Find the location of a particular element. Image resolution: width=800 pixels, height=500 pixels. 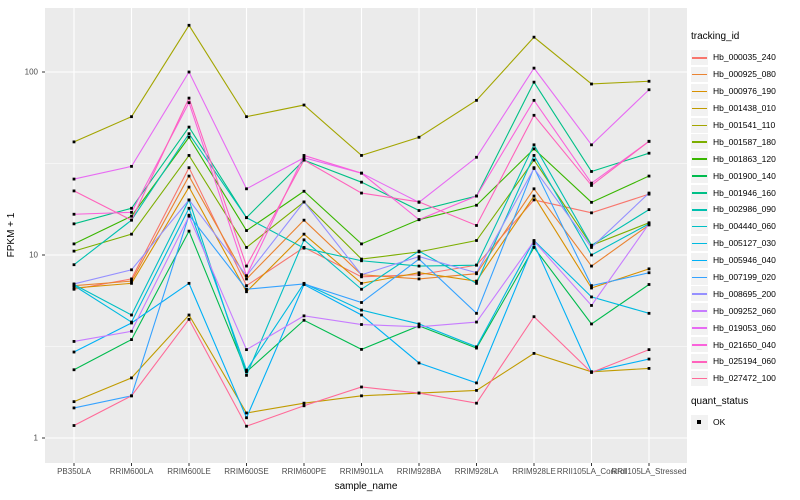

legend-label: Hb_004440_060 is located at coordinates (744, 226).